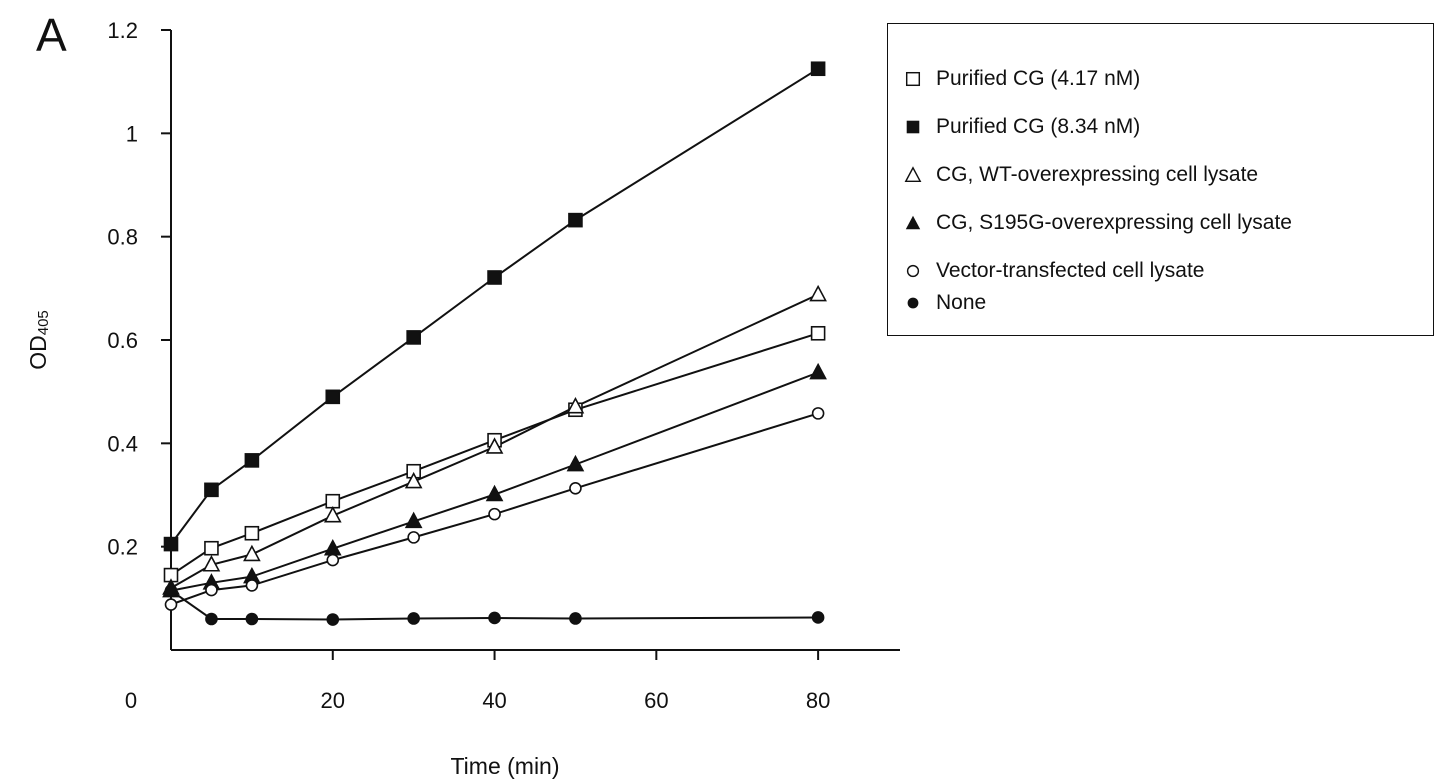  What do you see at coordinates (1097, 174) in the screenshot?
I see `legend-label: CG, WT-overexpressing cell lysate` at bounding box center [1097, 174].